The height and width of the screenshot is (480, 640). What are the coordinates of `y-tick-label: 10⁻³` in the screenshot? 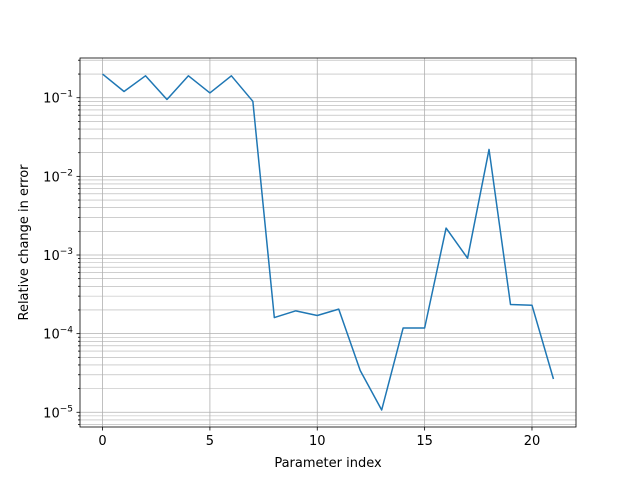 It's located at (58, 255).